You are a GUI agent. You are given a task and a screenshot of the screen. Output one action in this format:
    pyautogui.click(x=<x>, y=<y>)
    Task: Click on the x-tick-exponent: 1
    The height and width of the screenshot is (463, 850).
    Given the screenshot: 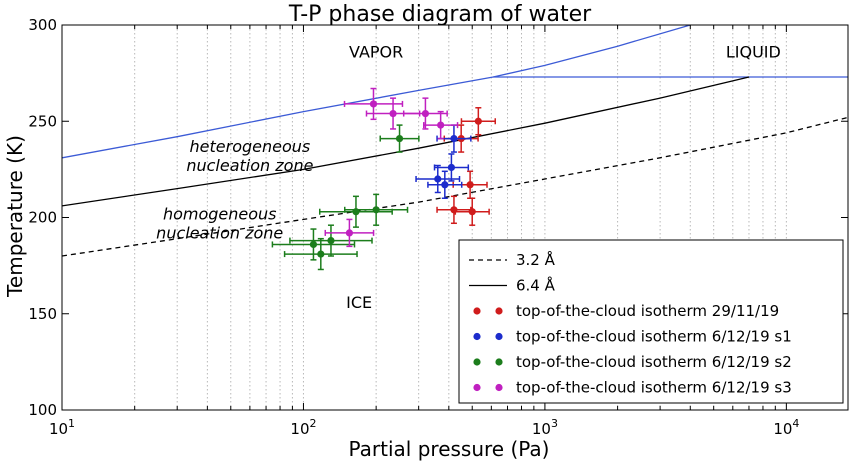 What is the action you would take?
    pyautogui.click(x=71, y=423)
    